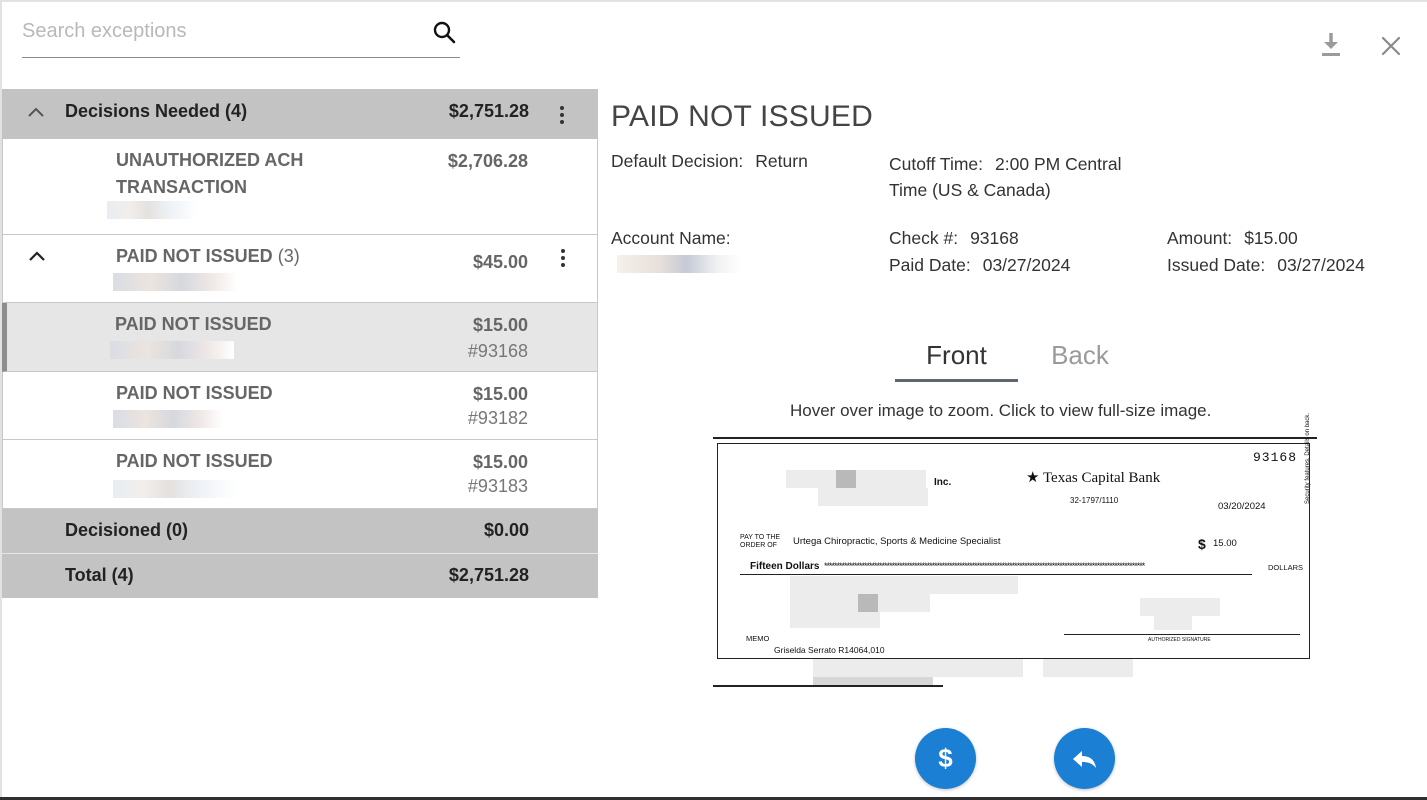 This screenshot has width=1427, height=800. Describe the element at coordinates (156, 111) in the screenshot. I see `group-label: Decisions Needed (4)` at that location.